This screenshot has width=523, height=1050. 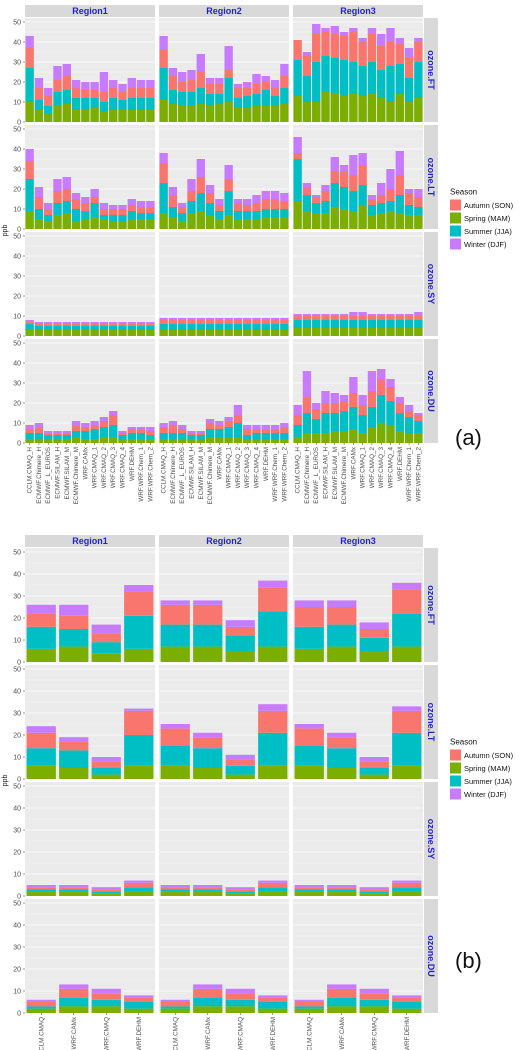 What do you see at coordinates (455, 794) in the screenshot?
I see `legend-swatch` at bounding box center [455, 794].